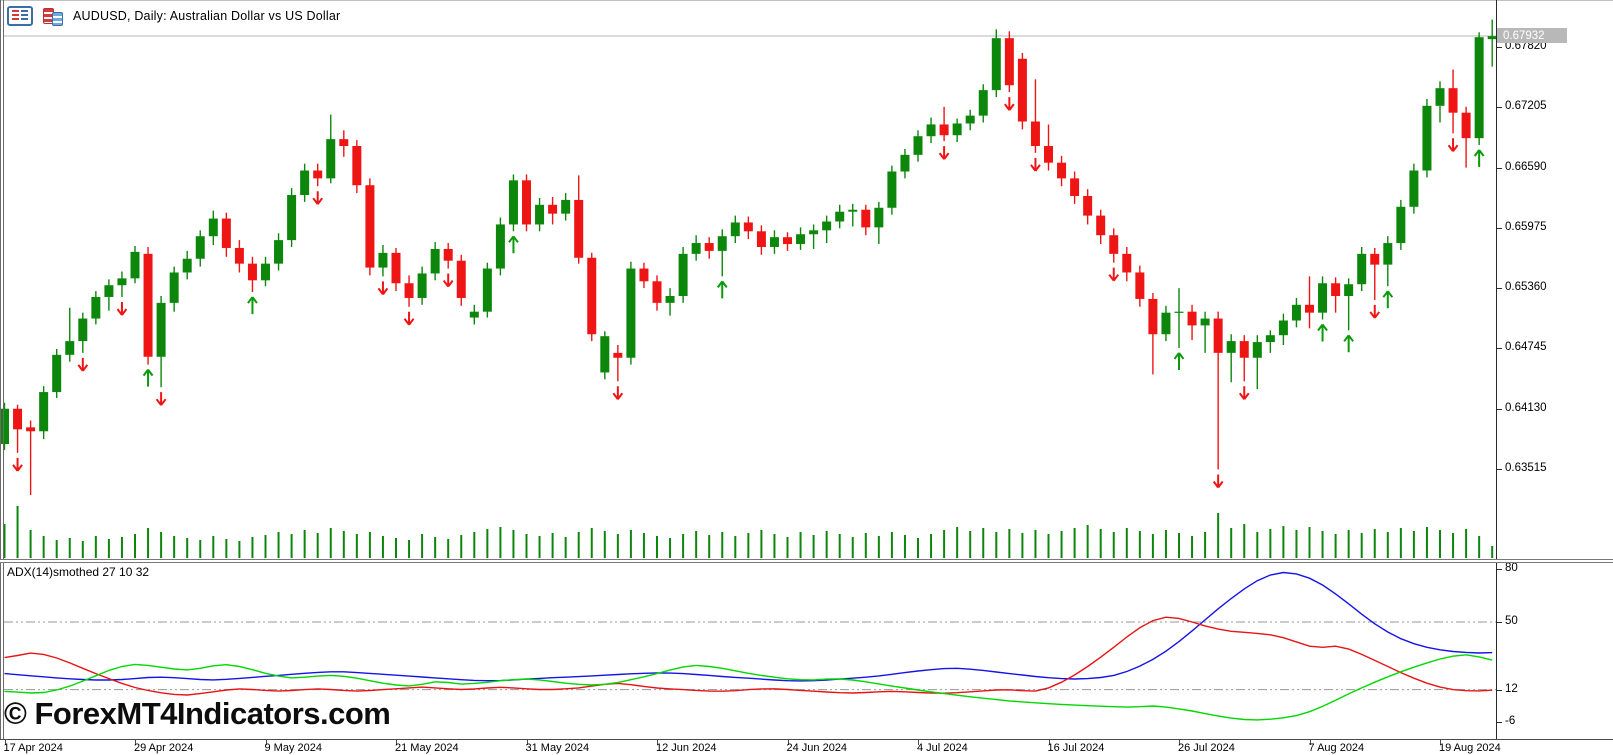 The width and height of the screenshot is (1613, 755). Describe the element at coordinates (817, 748) in the screenshot. I see `date-axis-label: 24 Jun 2024` at that location.